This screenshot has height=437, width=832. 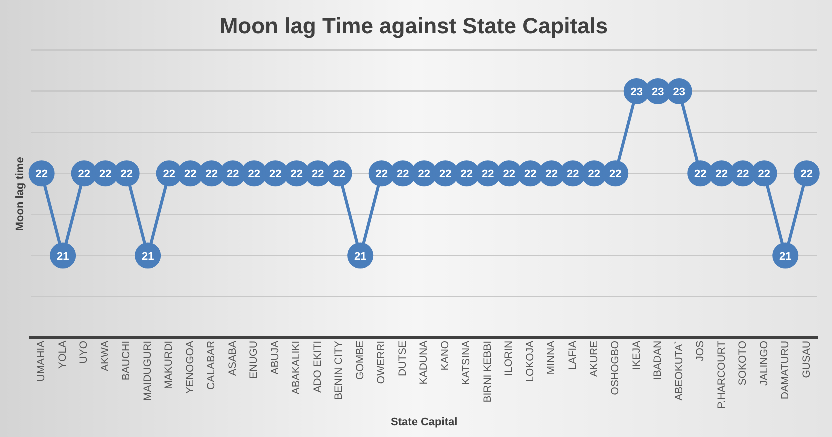 I want to click on x-tick-label: IKEJA, so click(x=636, y=355).